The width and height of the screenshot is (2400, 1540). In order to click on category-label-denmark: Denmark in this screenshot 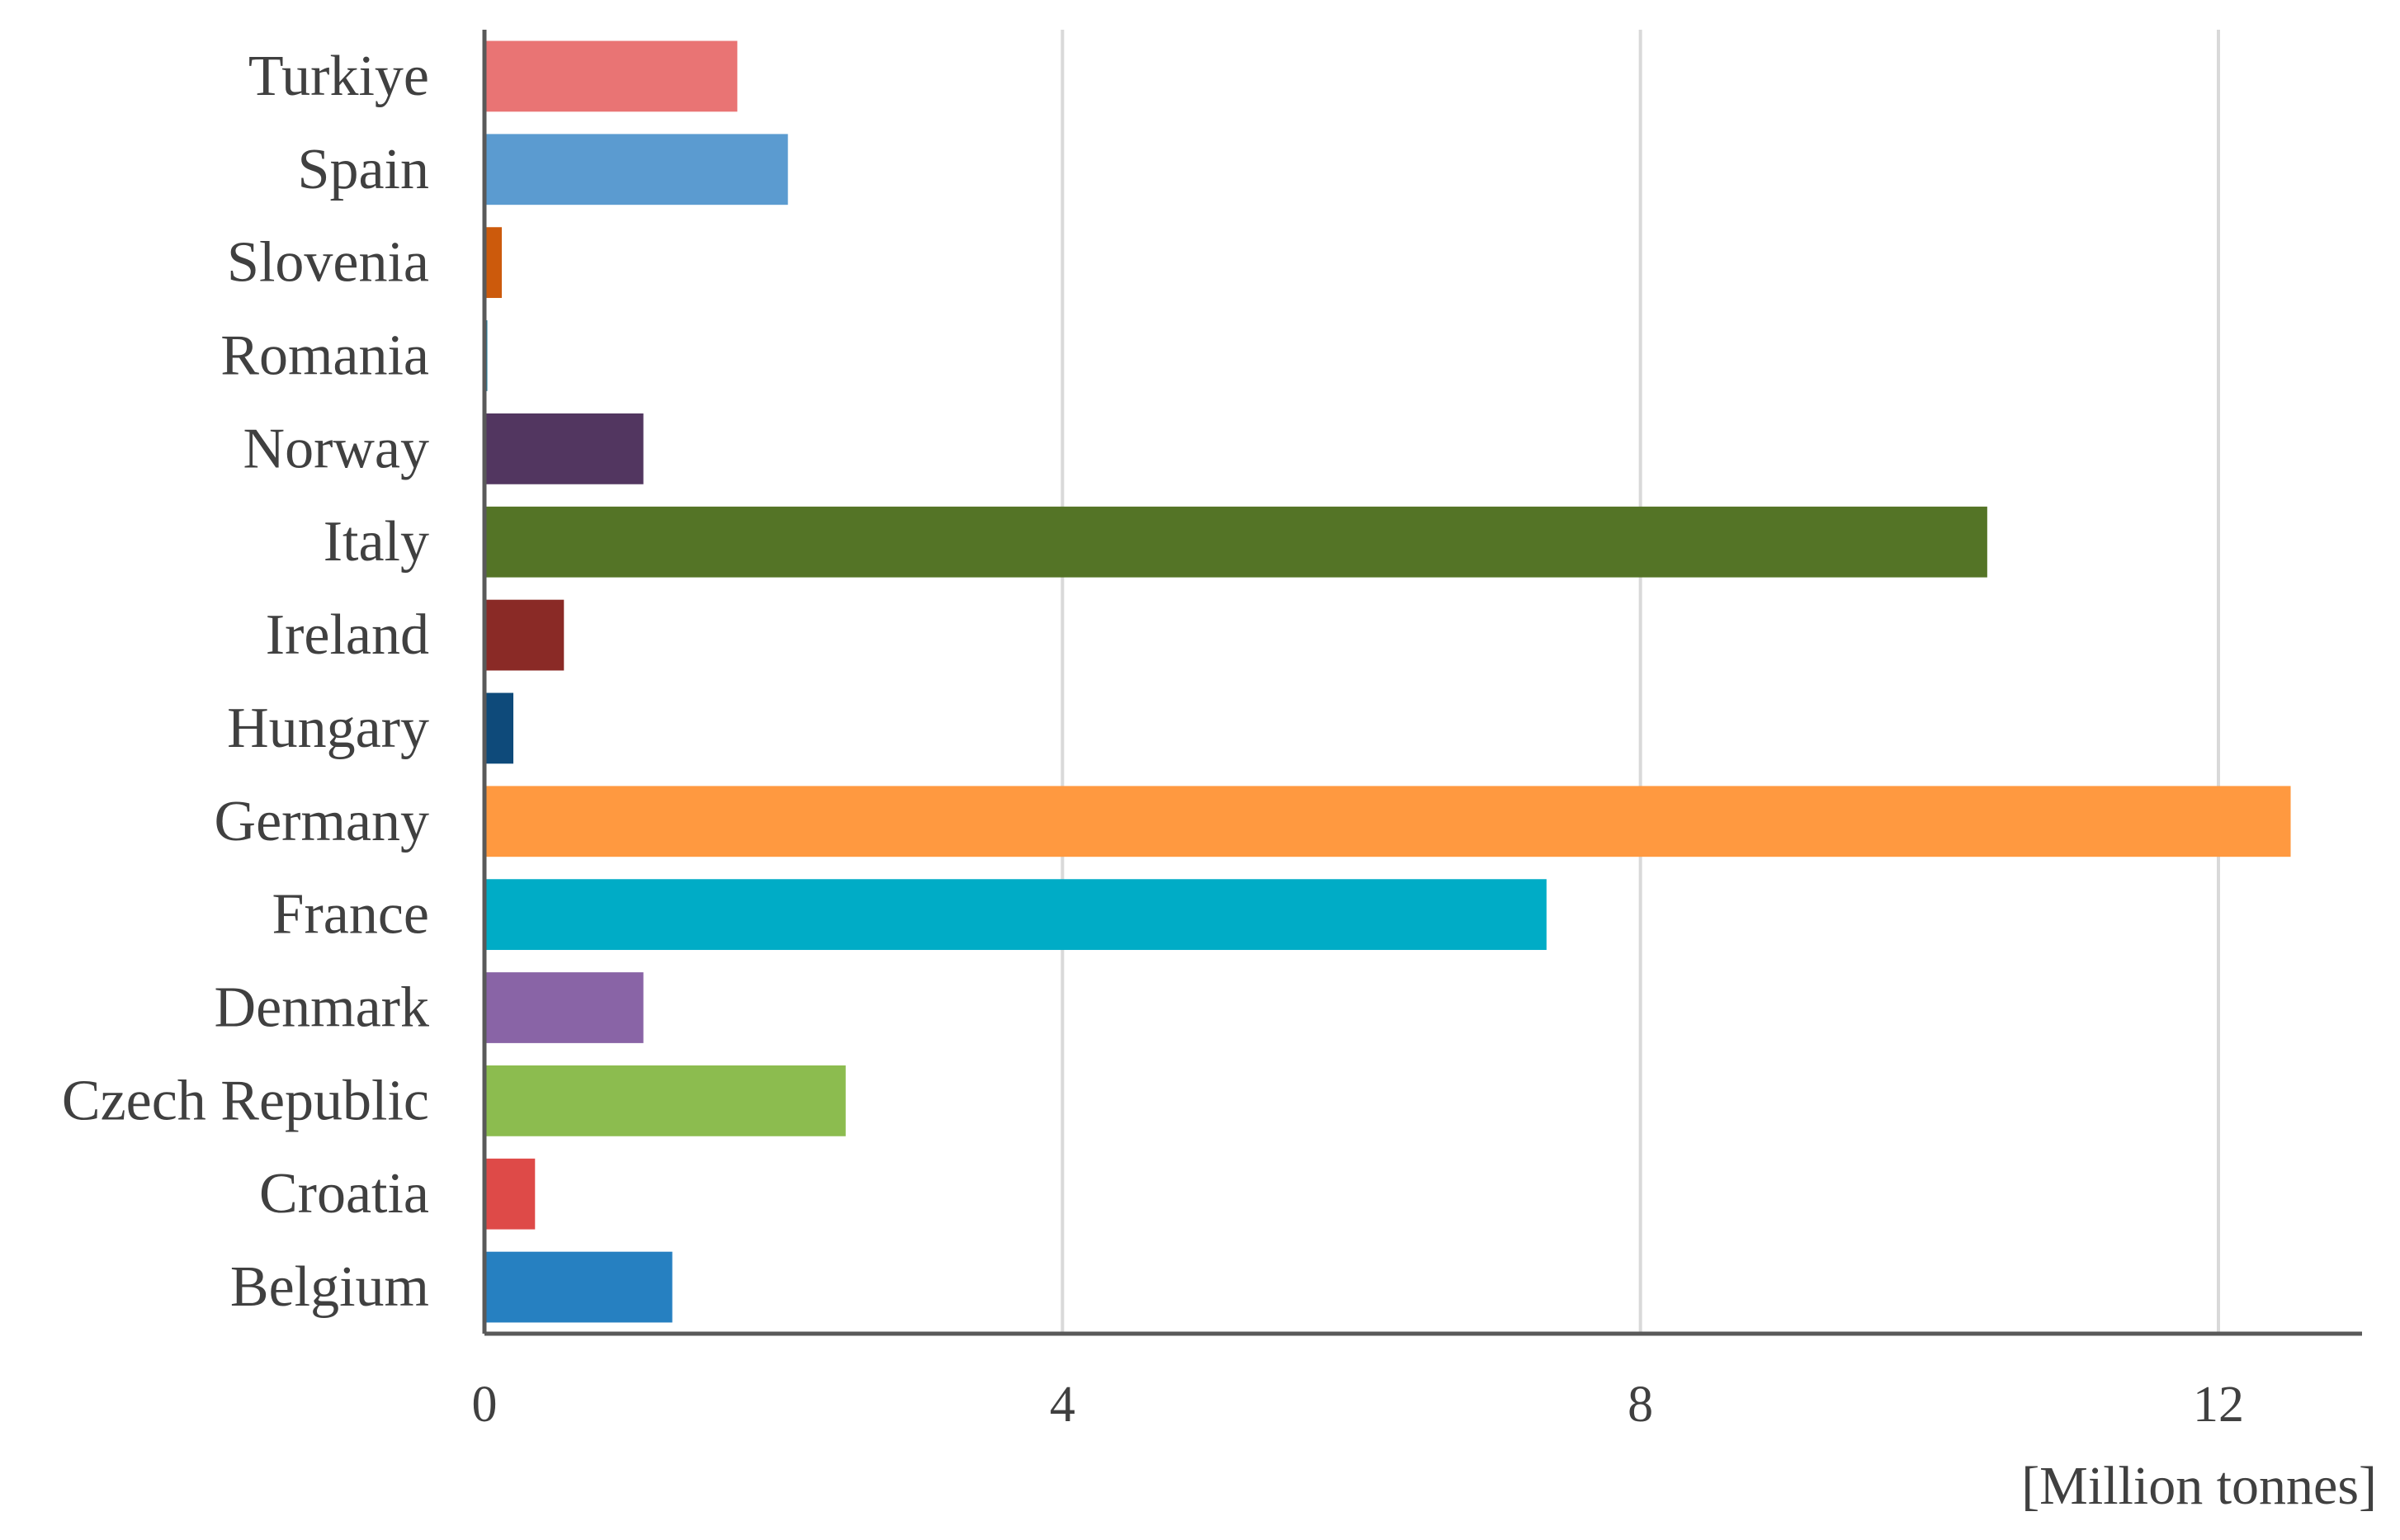, I will do `click(322, 1008)`.